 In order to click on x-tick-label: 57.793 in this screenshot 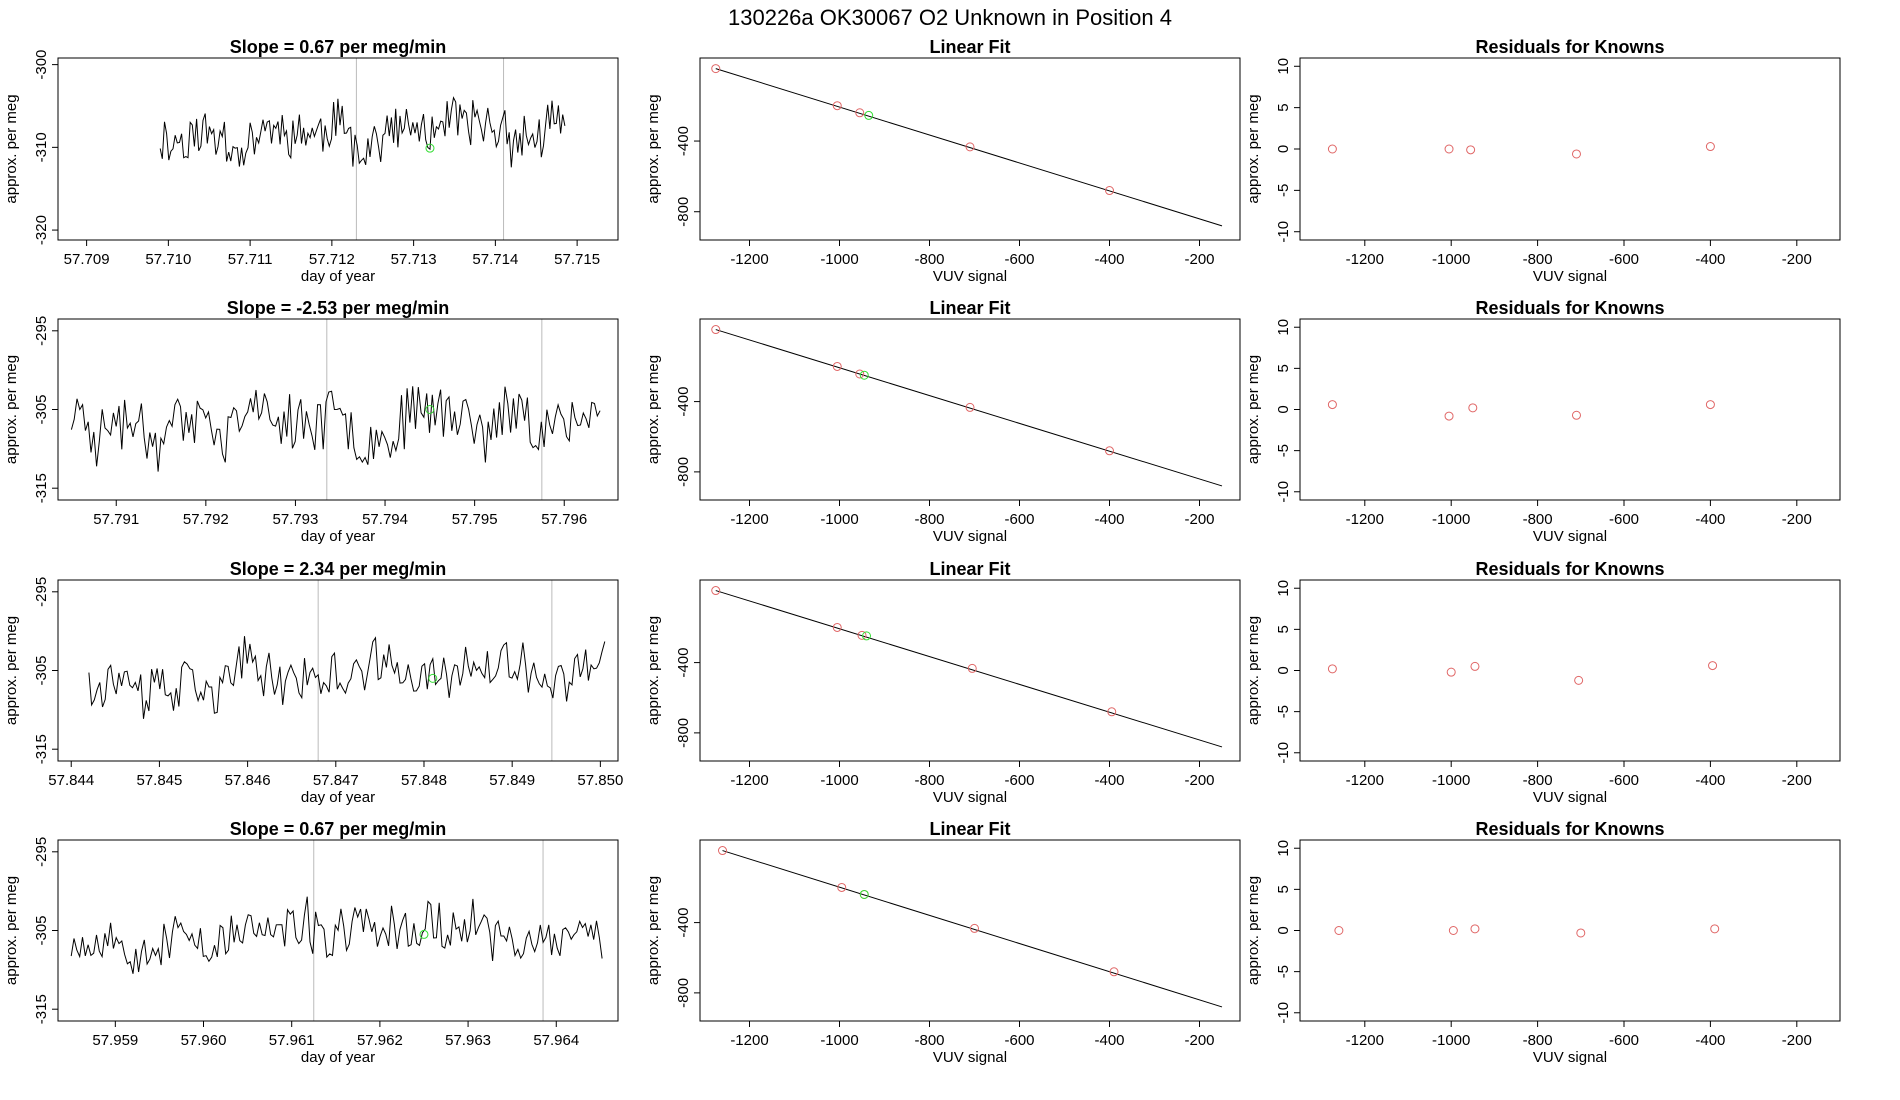, I will do `click(295, 519)`.